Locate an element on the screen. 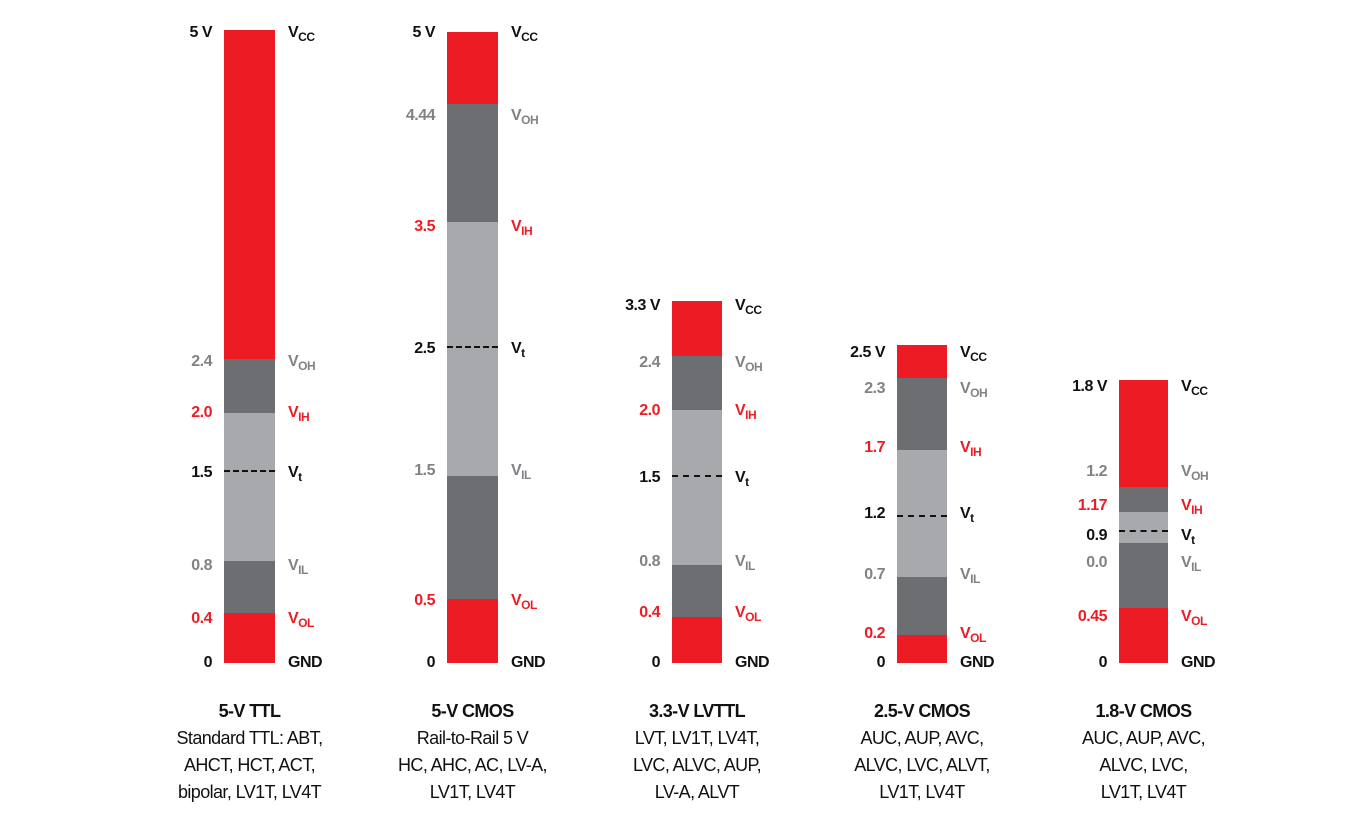 The width and height of the screenshot is (1365, 819). voltage-value-label: 1.7 is located at coordinates (874, 447).